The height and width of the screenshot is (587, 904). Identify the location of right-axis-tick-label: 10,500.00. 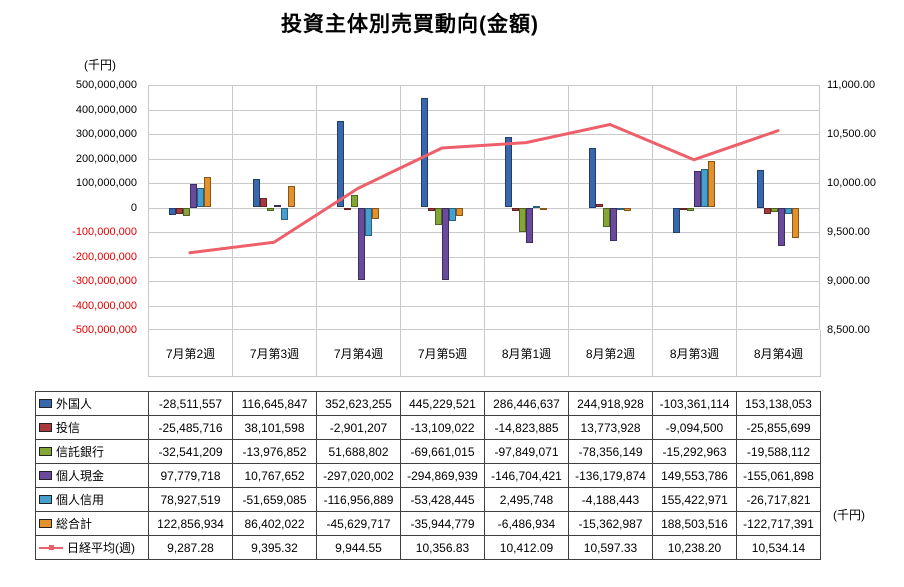
(851, 134).